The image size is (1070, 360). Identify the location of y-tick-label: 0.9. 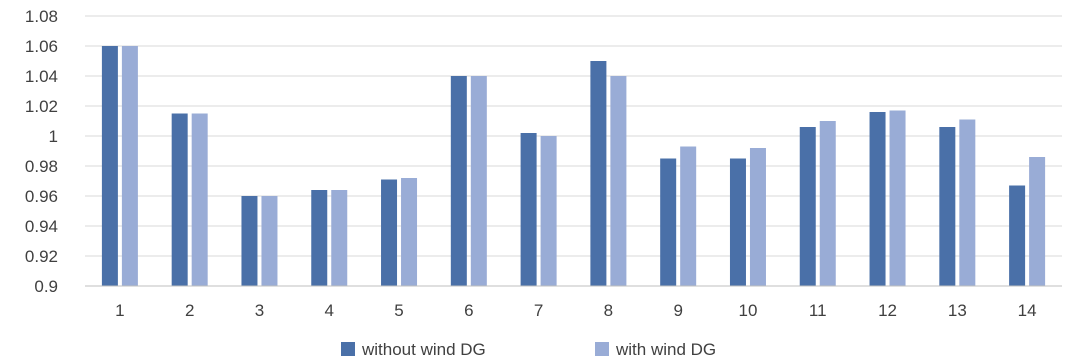
(46, 286).